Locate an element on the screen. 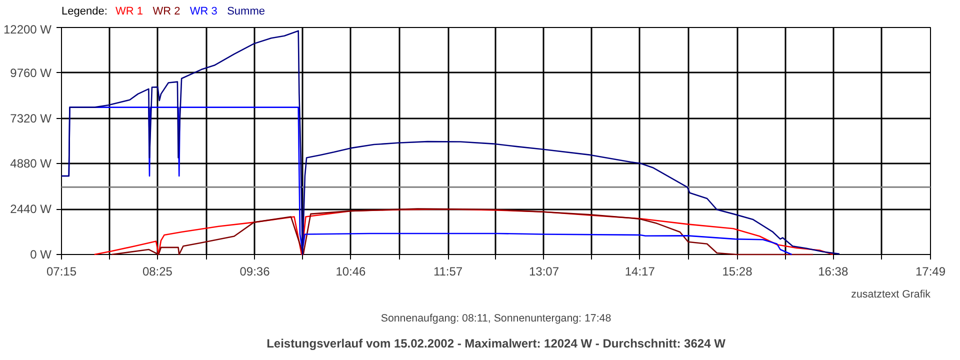 This screenshot has height=360, width=960. x-tick-label: 08:25 is located at coordinates (157, 271).